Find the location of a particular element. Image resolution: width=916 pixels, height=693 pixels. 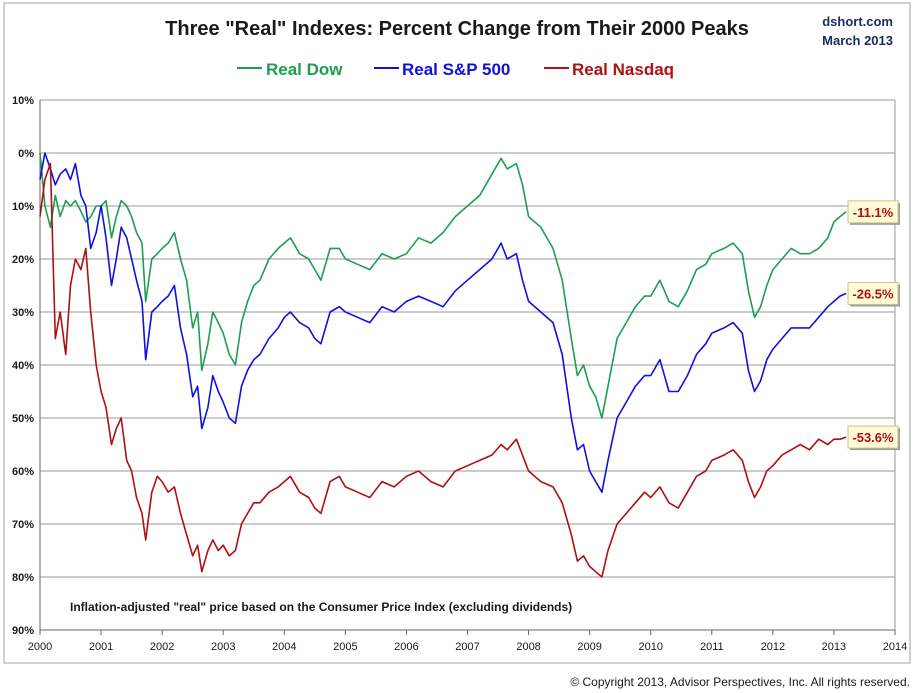

x-tick-label: 2008 is located at coordinates (528, 647).